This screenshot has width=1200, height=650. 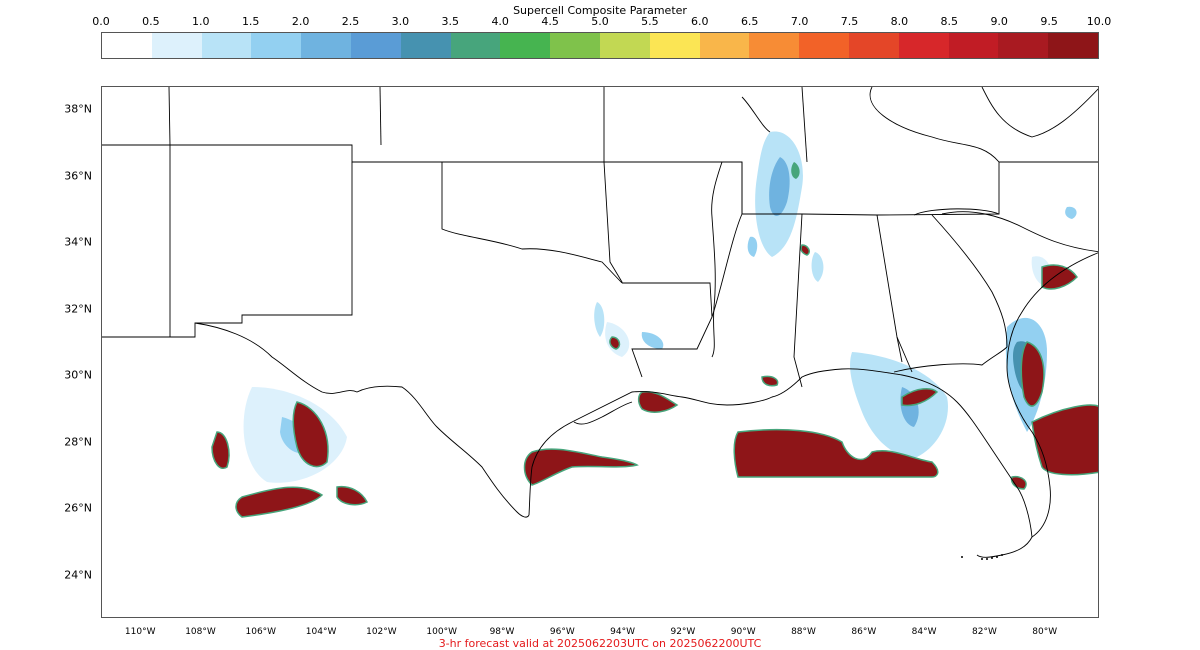 What do you see at coordinates (849, 21) in the screenshot?
I see `colorbar-tick-label: 7.5` at bounding box center [849, 21].